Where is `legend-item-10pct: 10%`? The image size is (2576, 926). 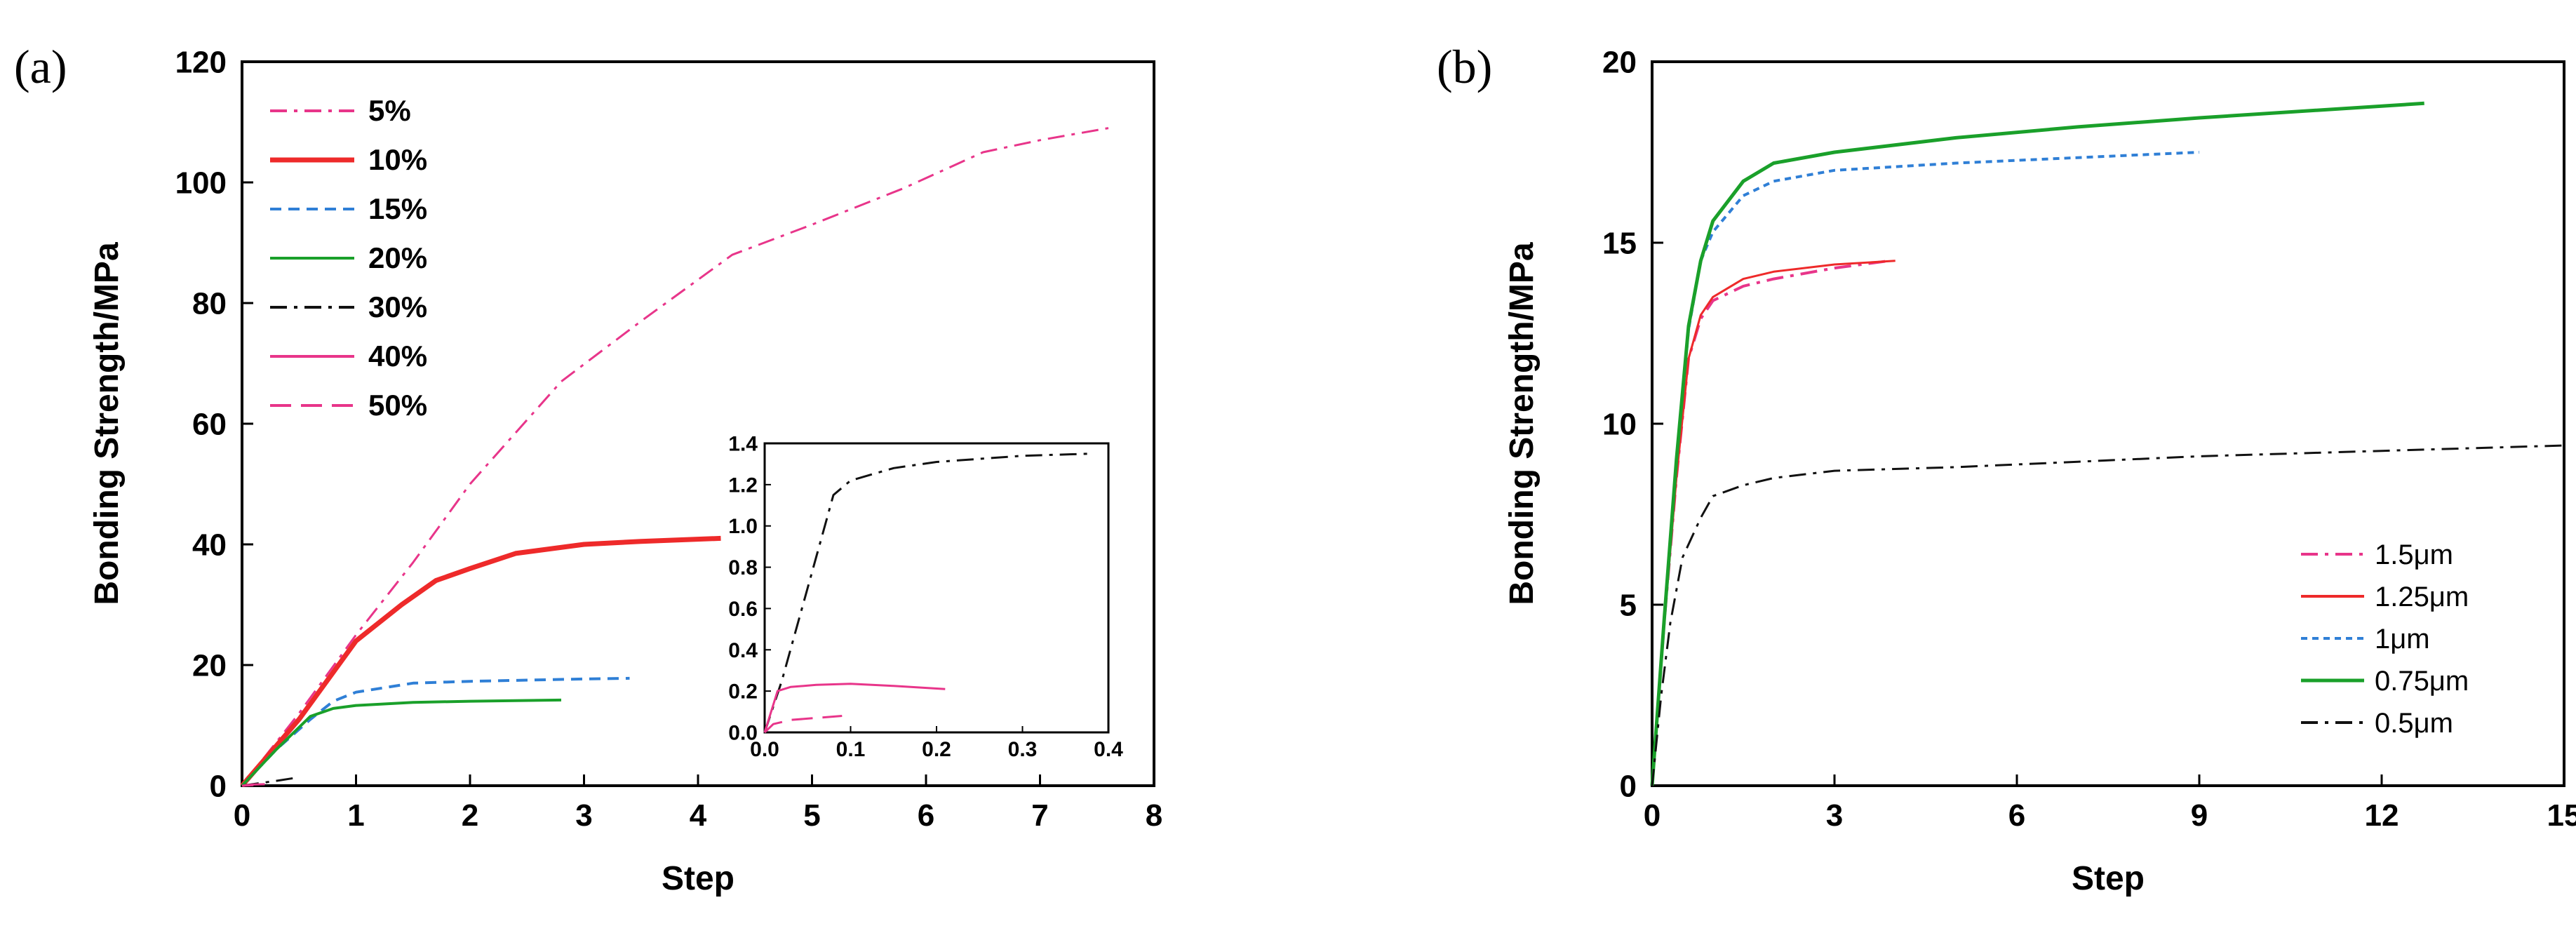 legend-item-10pct: 10% is located at coordinates (348, 159).